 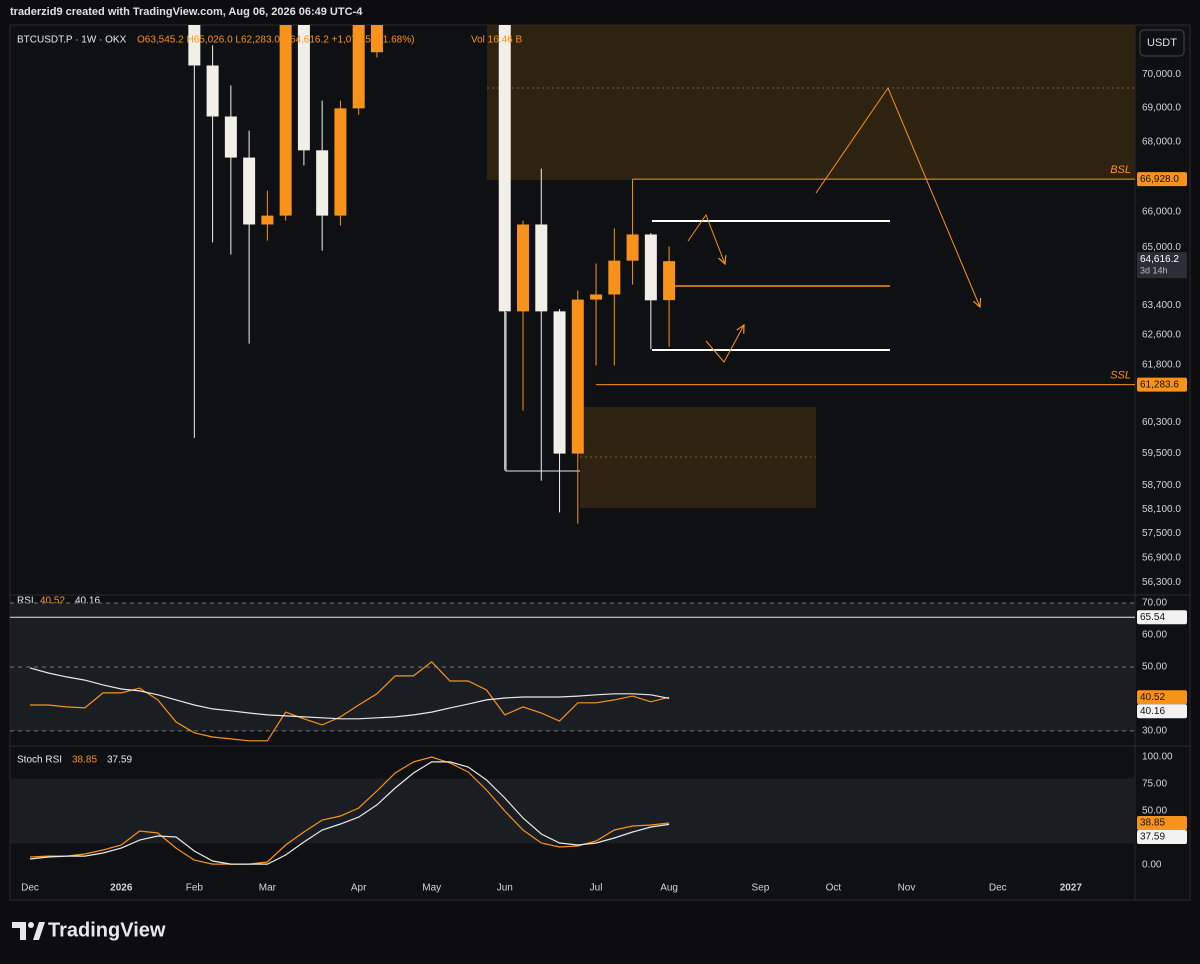 What do you see at coordinates (1159, 259) in the screenshot?
I see `last-price: 64,616.2` at bounding box center [1159, 259].